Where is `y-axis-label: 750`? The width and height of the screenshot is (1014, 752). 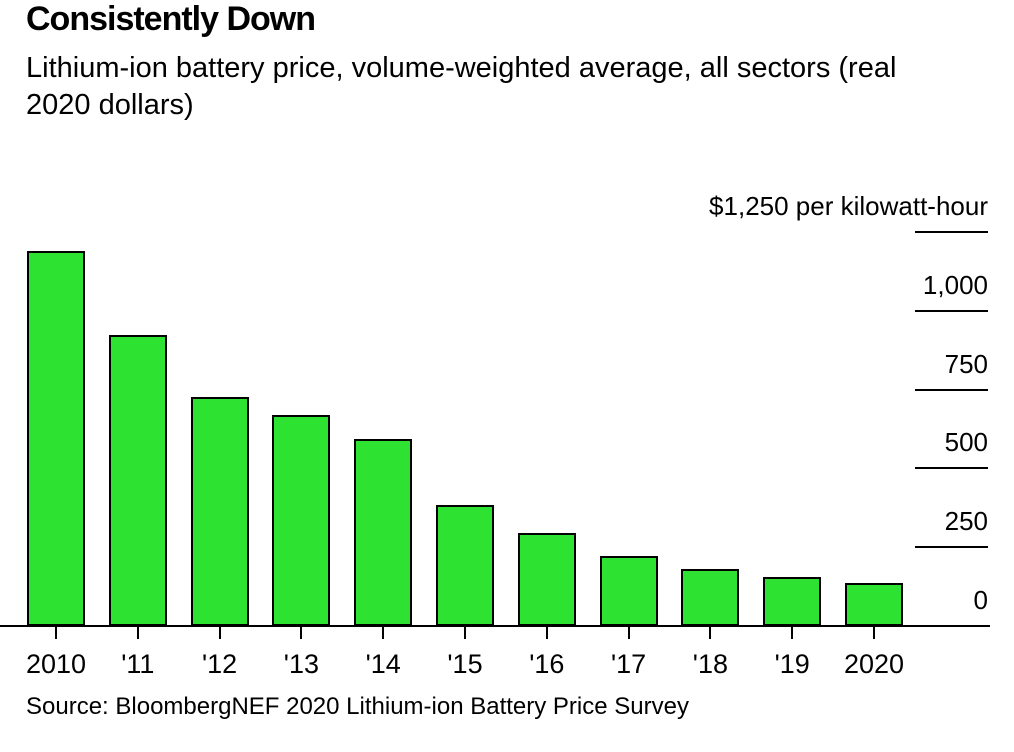
y-axis-label: 750 is located at coordinates (966, 363).